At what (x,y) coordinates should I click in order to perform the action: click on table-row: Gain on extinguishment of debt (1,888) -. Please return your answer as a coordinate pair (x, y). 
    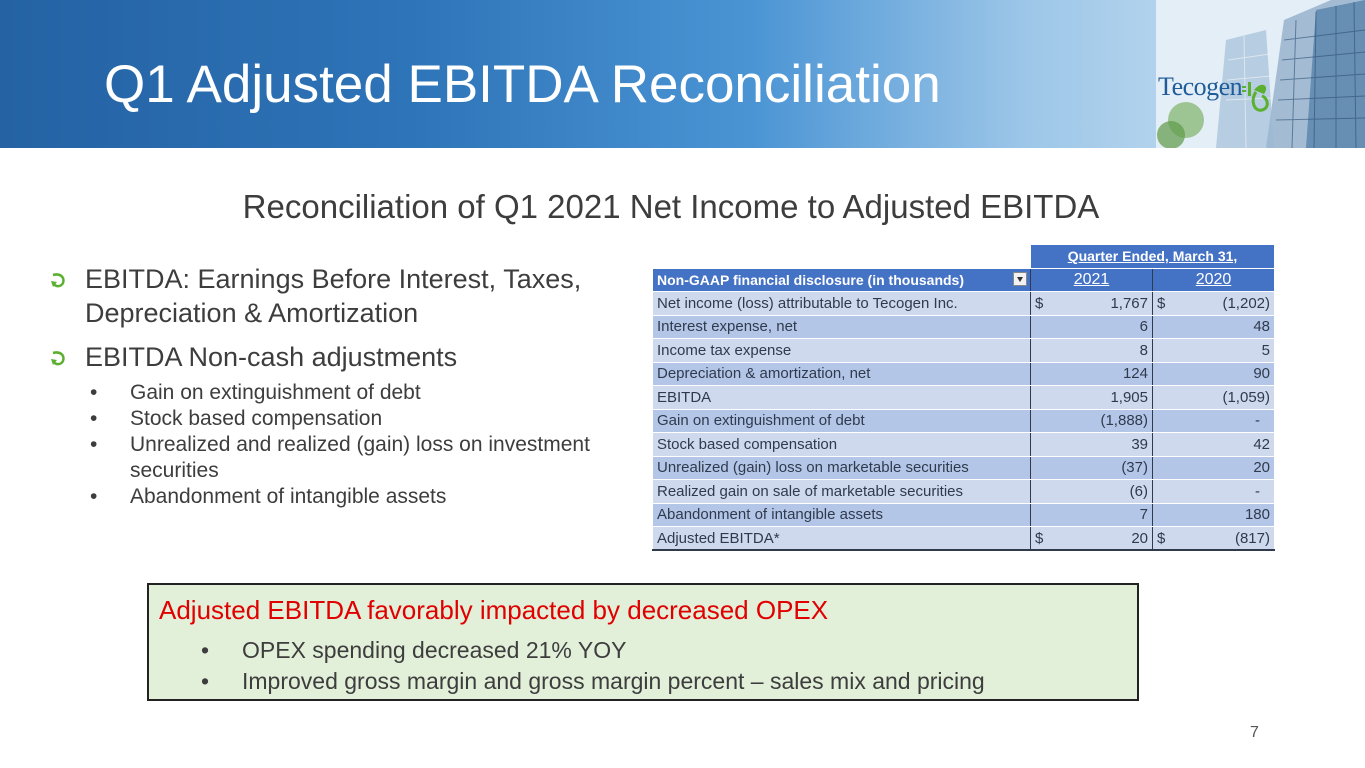
    Looking at the image, I should click on (963, 420).